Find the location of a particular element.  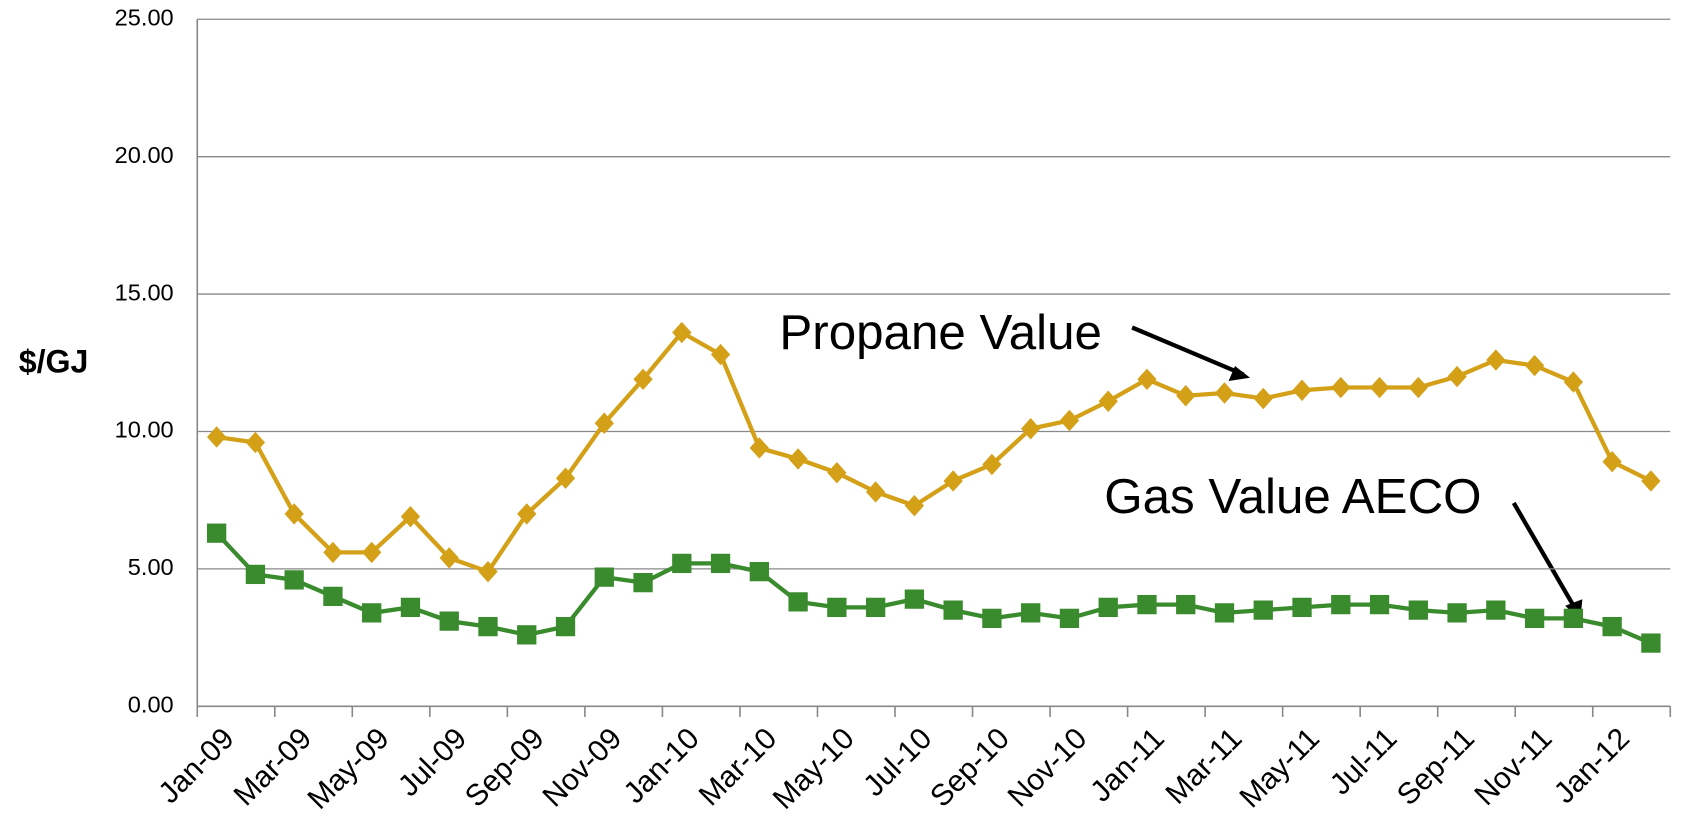

x-tick-label: Mar-11 is located at coordinates (1203, 766).